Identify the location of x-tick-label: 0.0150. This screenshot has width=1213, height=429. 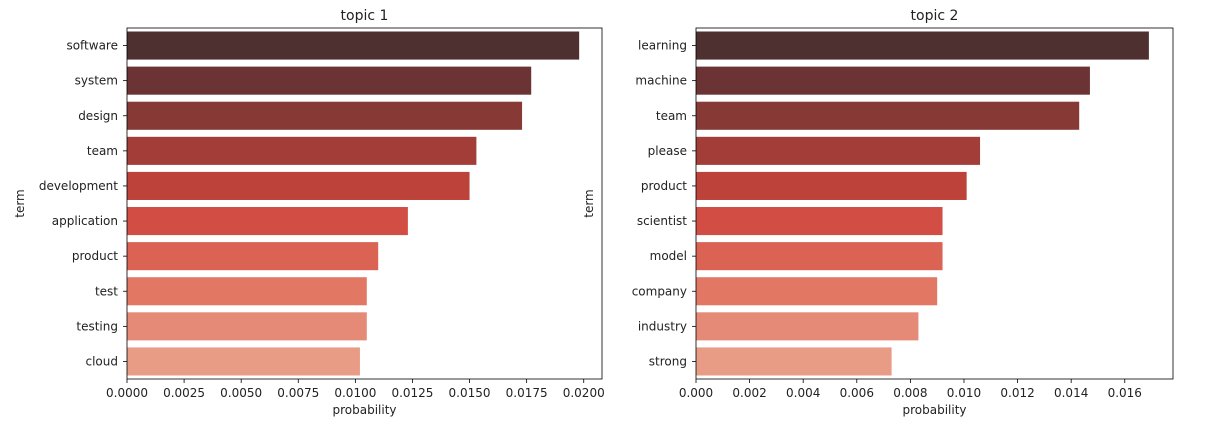
(470, 393).